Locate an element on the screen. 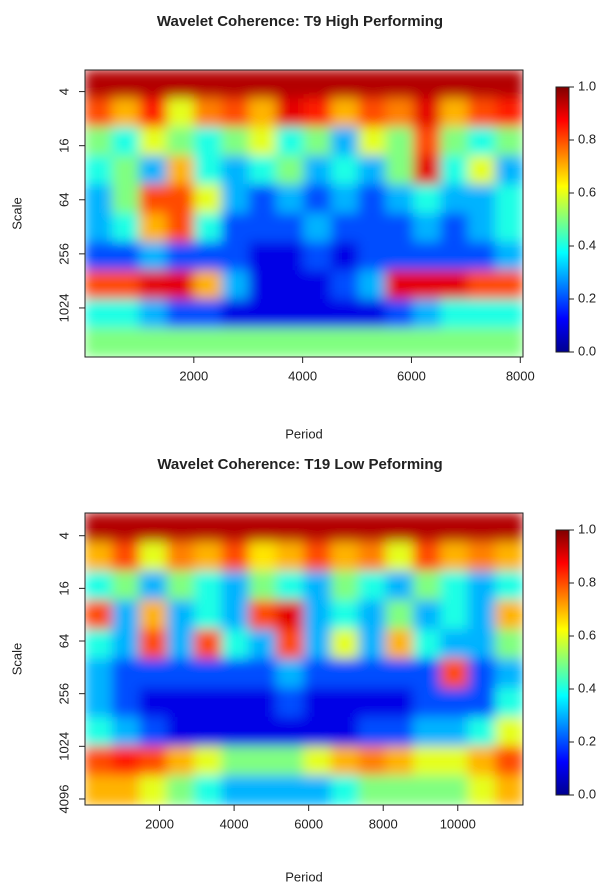  y-tick-label: 64 is located at coordinates (63, 200).